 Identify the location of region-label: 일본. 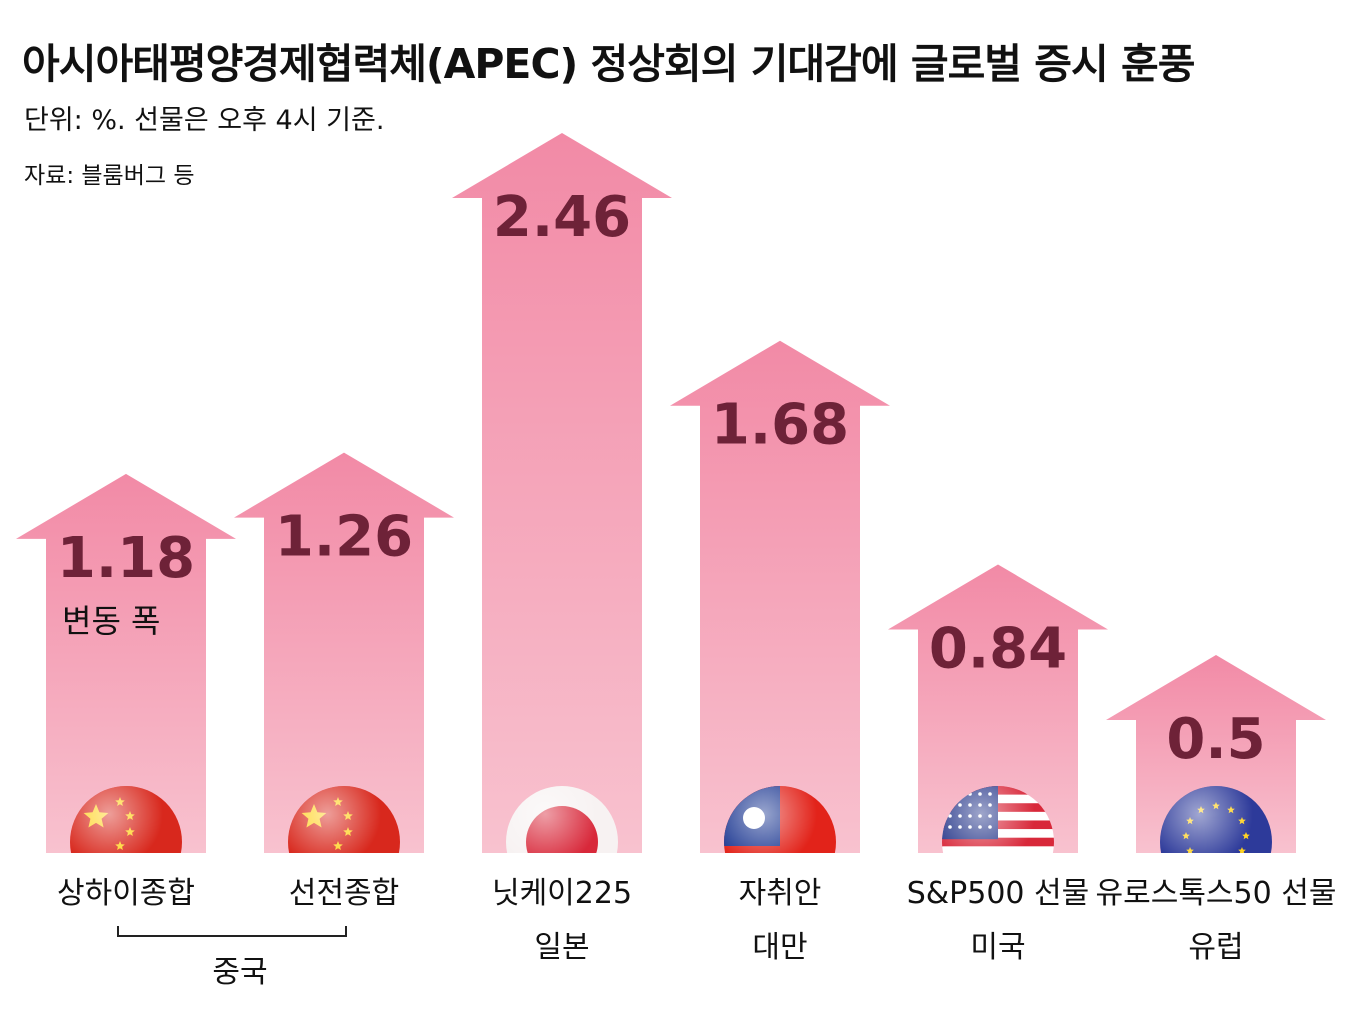
(561, 947).